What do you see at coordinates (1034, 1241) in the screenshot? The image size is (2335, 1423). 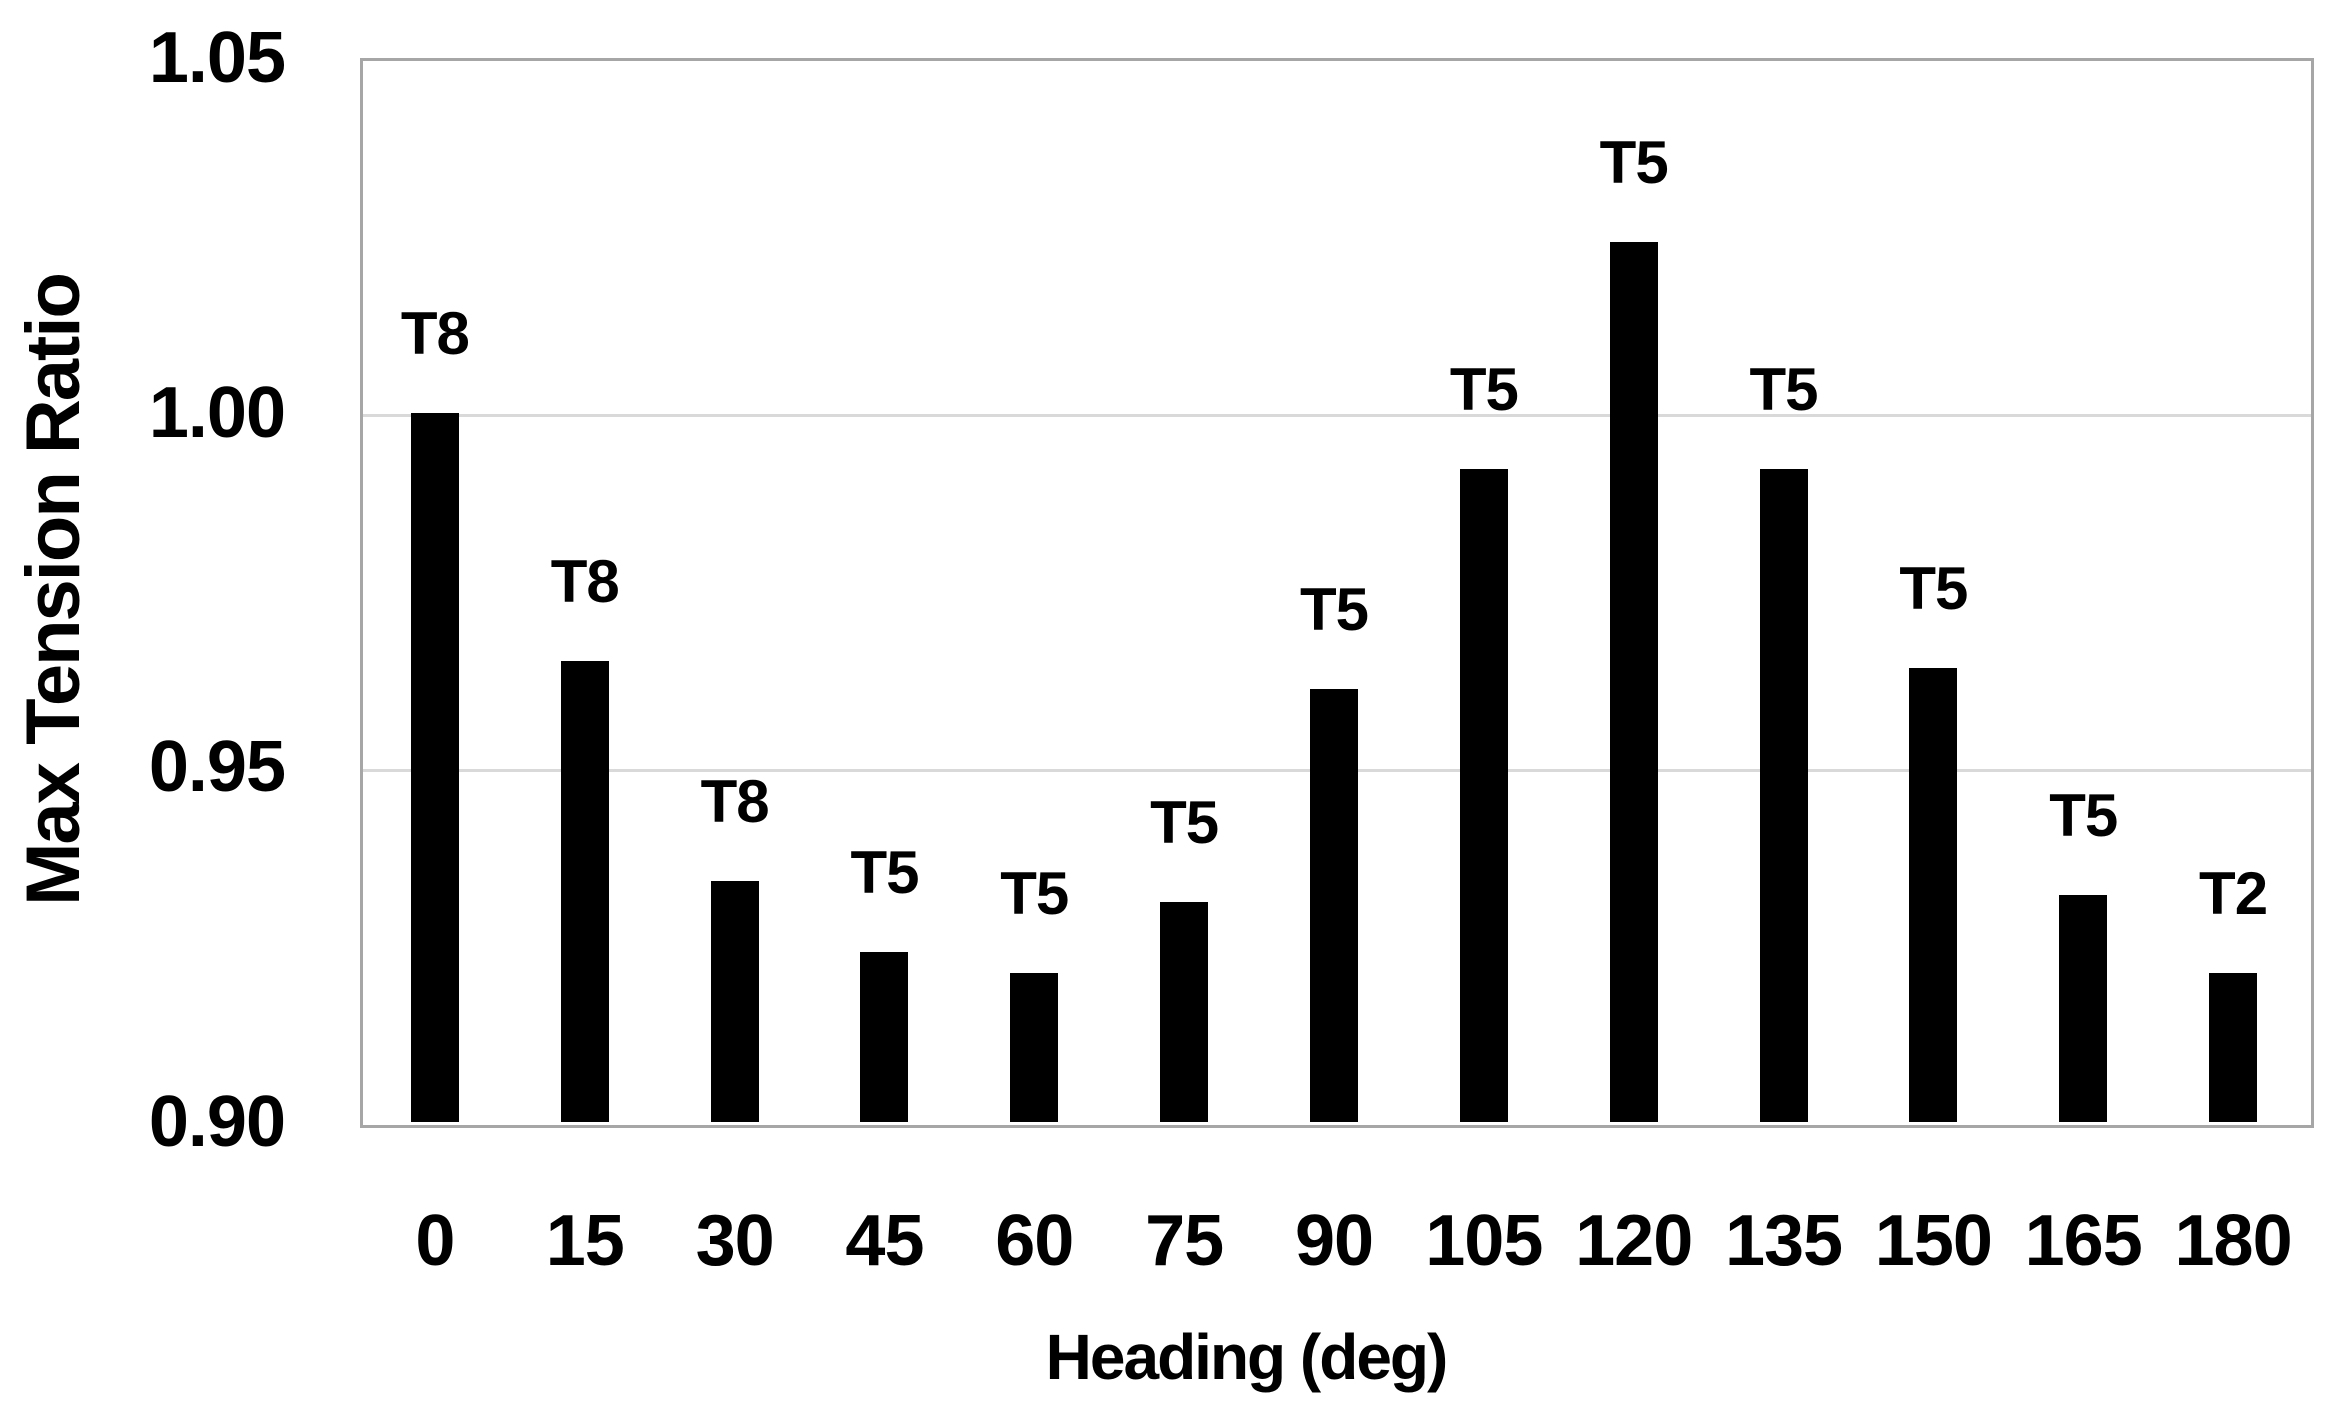 I see `x-tick-label: 60` at bounding box center [1034, 1241].